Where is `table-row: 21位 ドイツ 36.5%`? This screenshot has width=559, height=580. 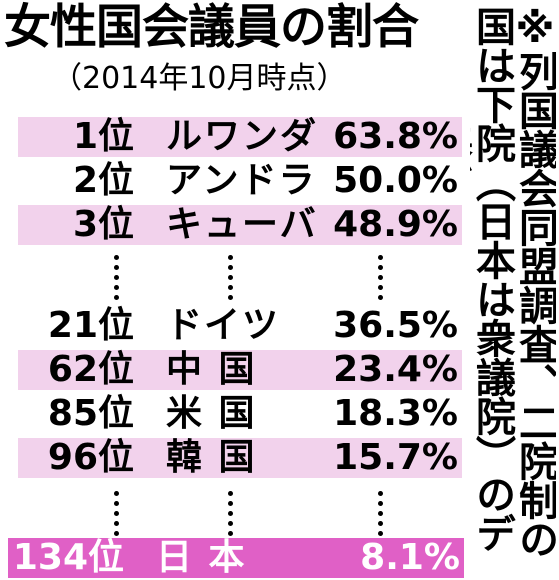
table-row: 21位 ドイツ 36.5% is located at coordinates (240, 326).